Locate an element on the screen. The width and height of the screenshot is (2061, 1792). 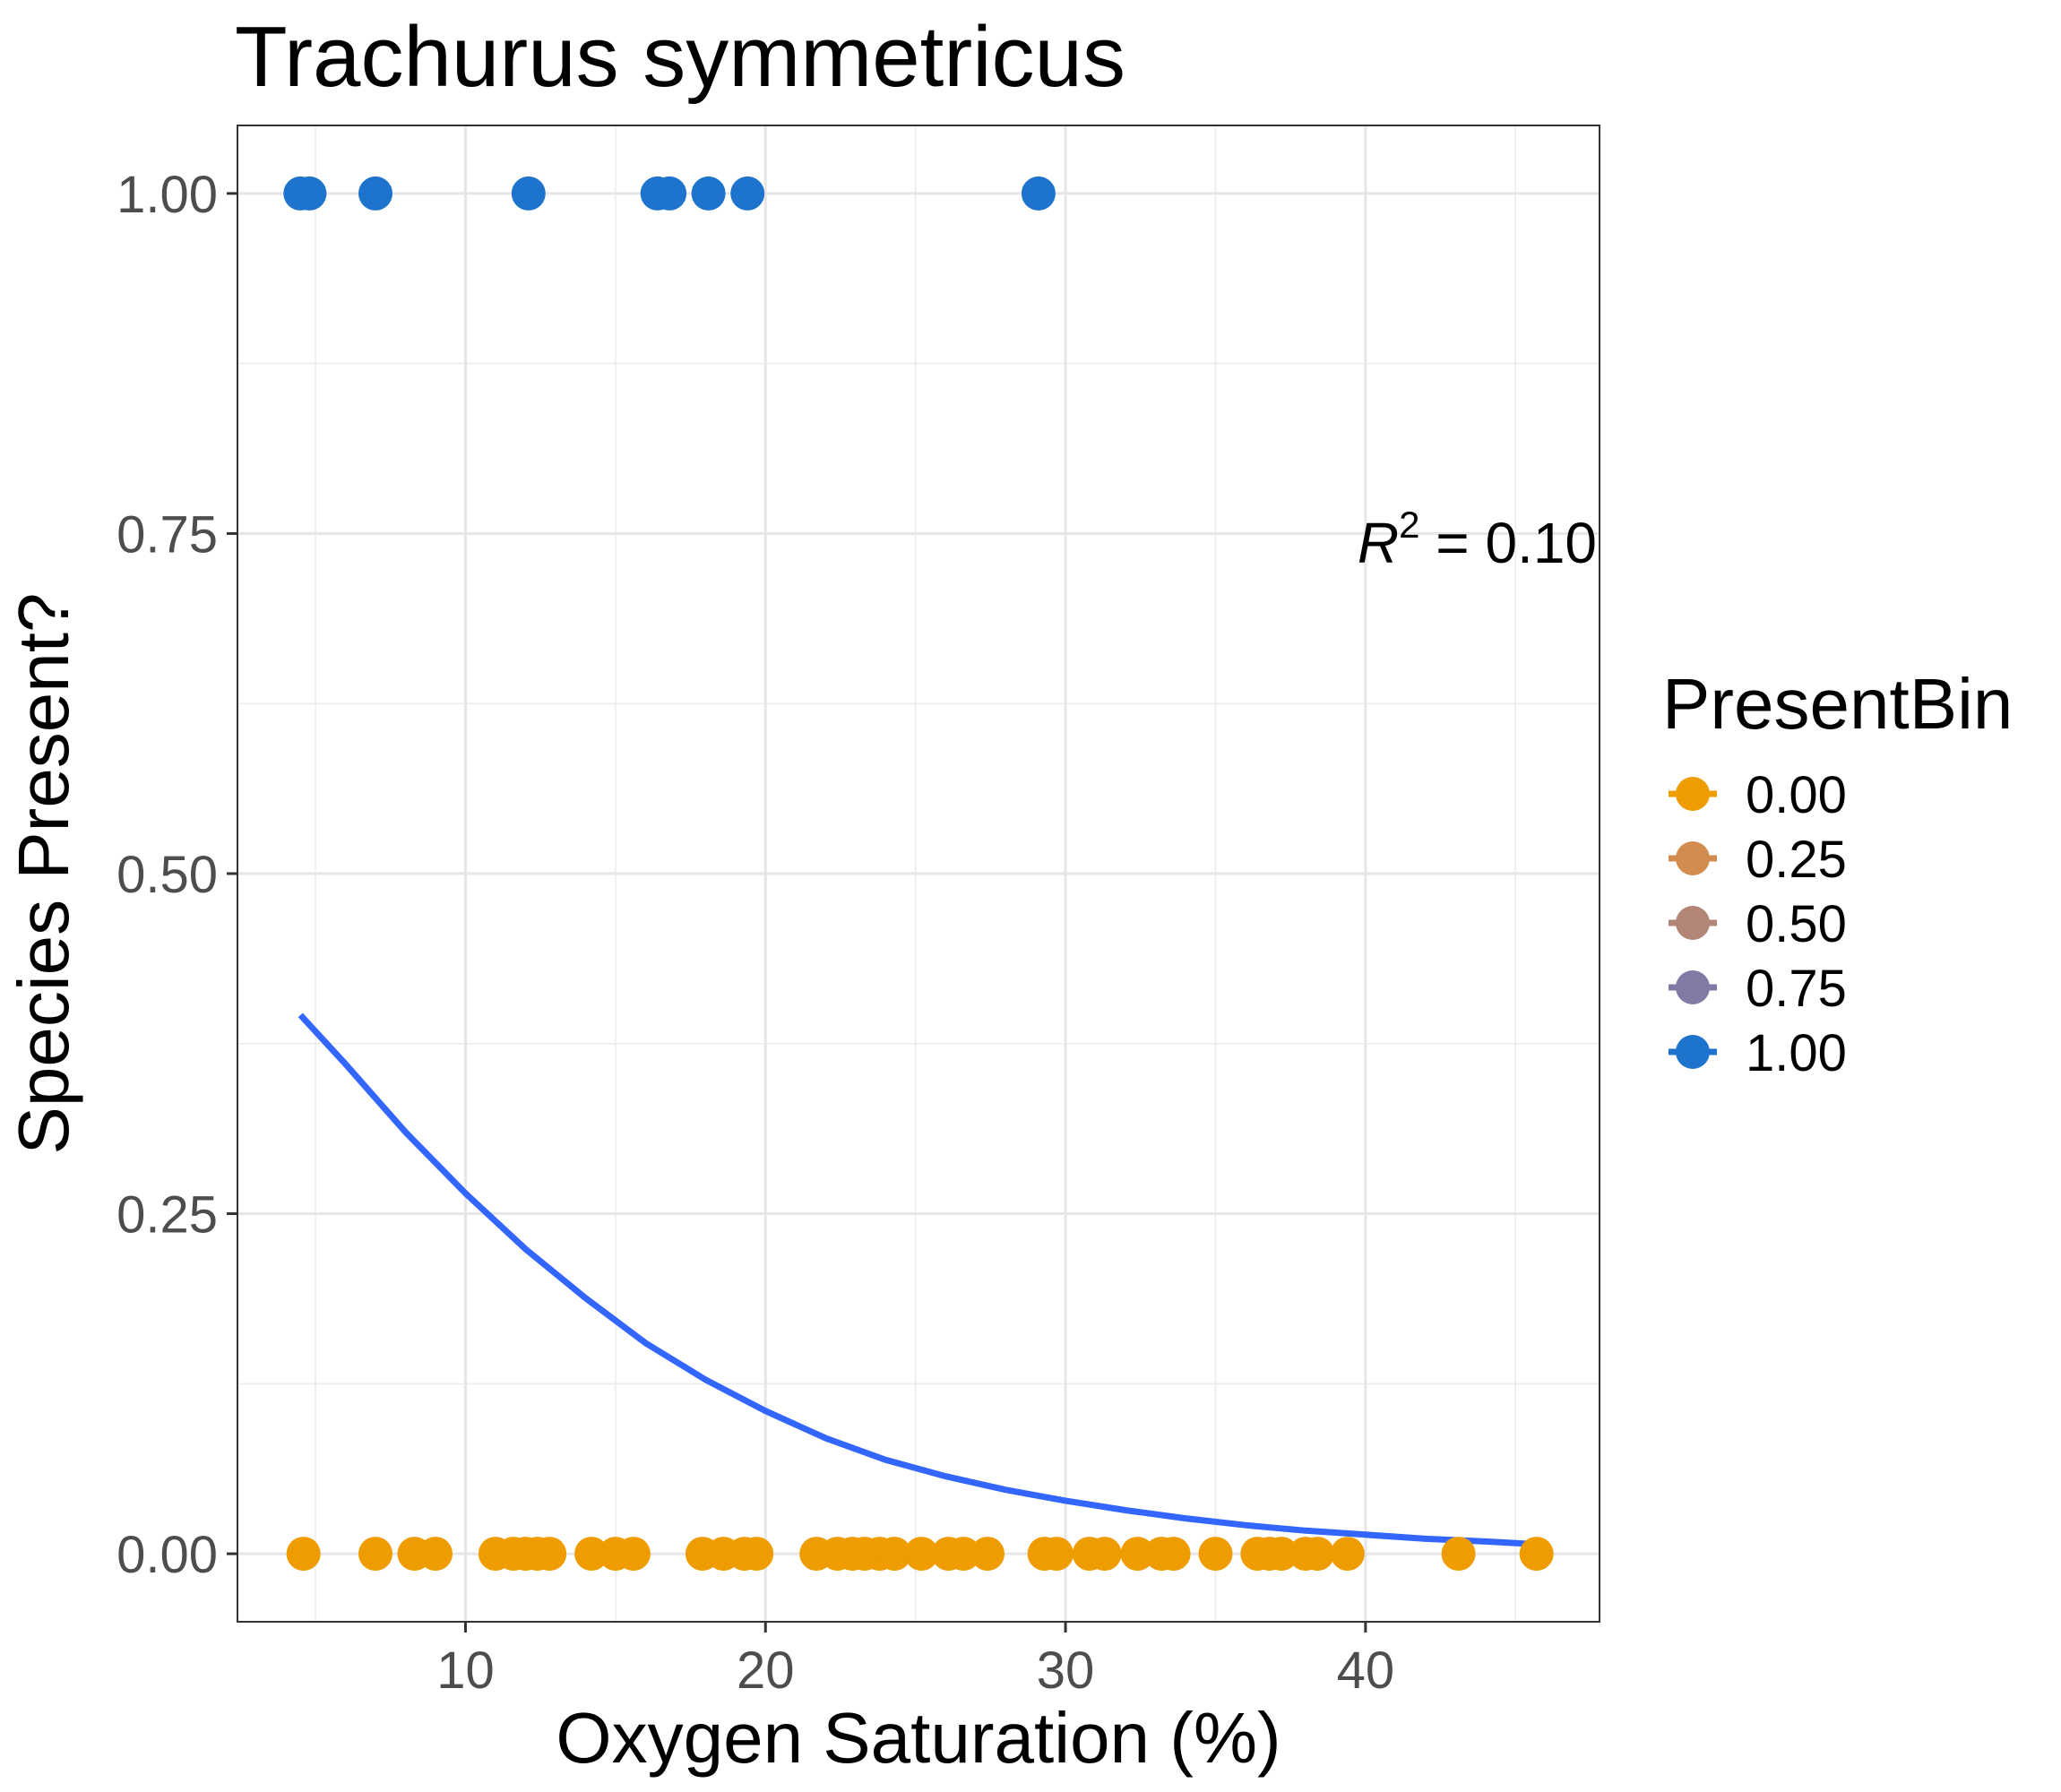
r-symbol: R is located at coordinates (1378, 543).